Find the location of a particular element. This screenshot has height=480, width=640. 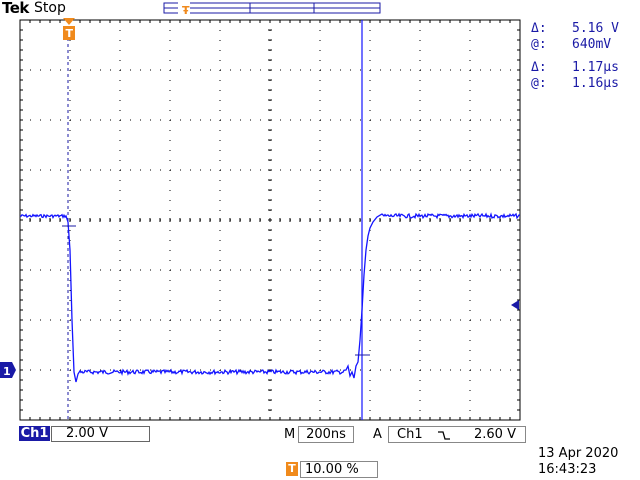

svg-text: Ŧ is located at coordinates (186, 10).